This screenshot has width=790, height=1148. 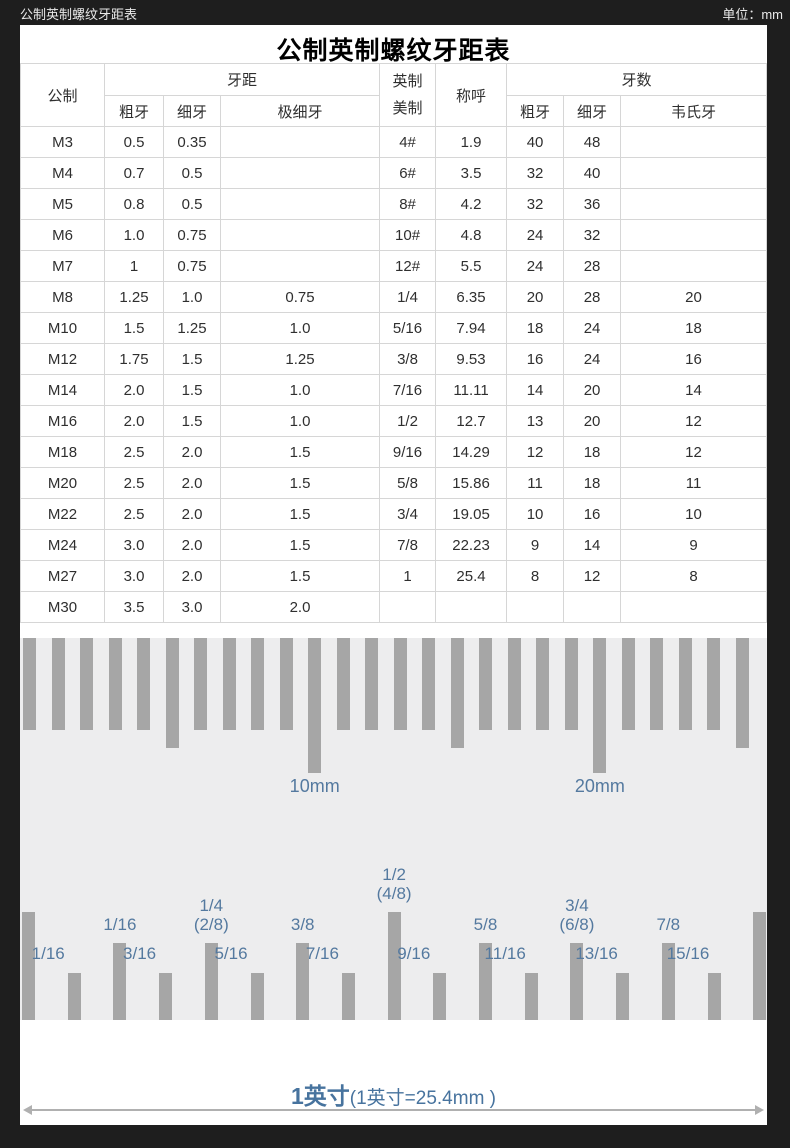 I want to click on table-cell: 20, so click(x=693, y=297).